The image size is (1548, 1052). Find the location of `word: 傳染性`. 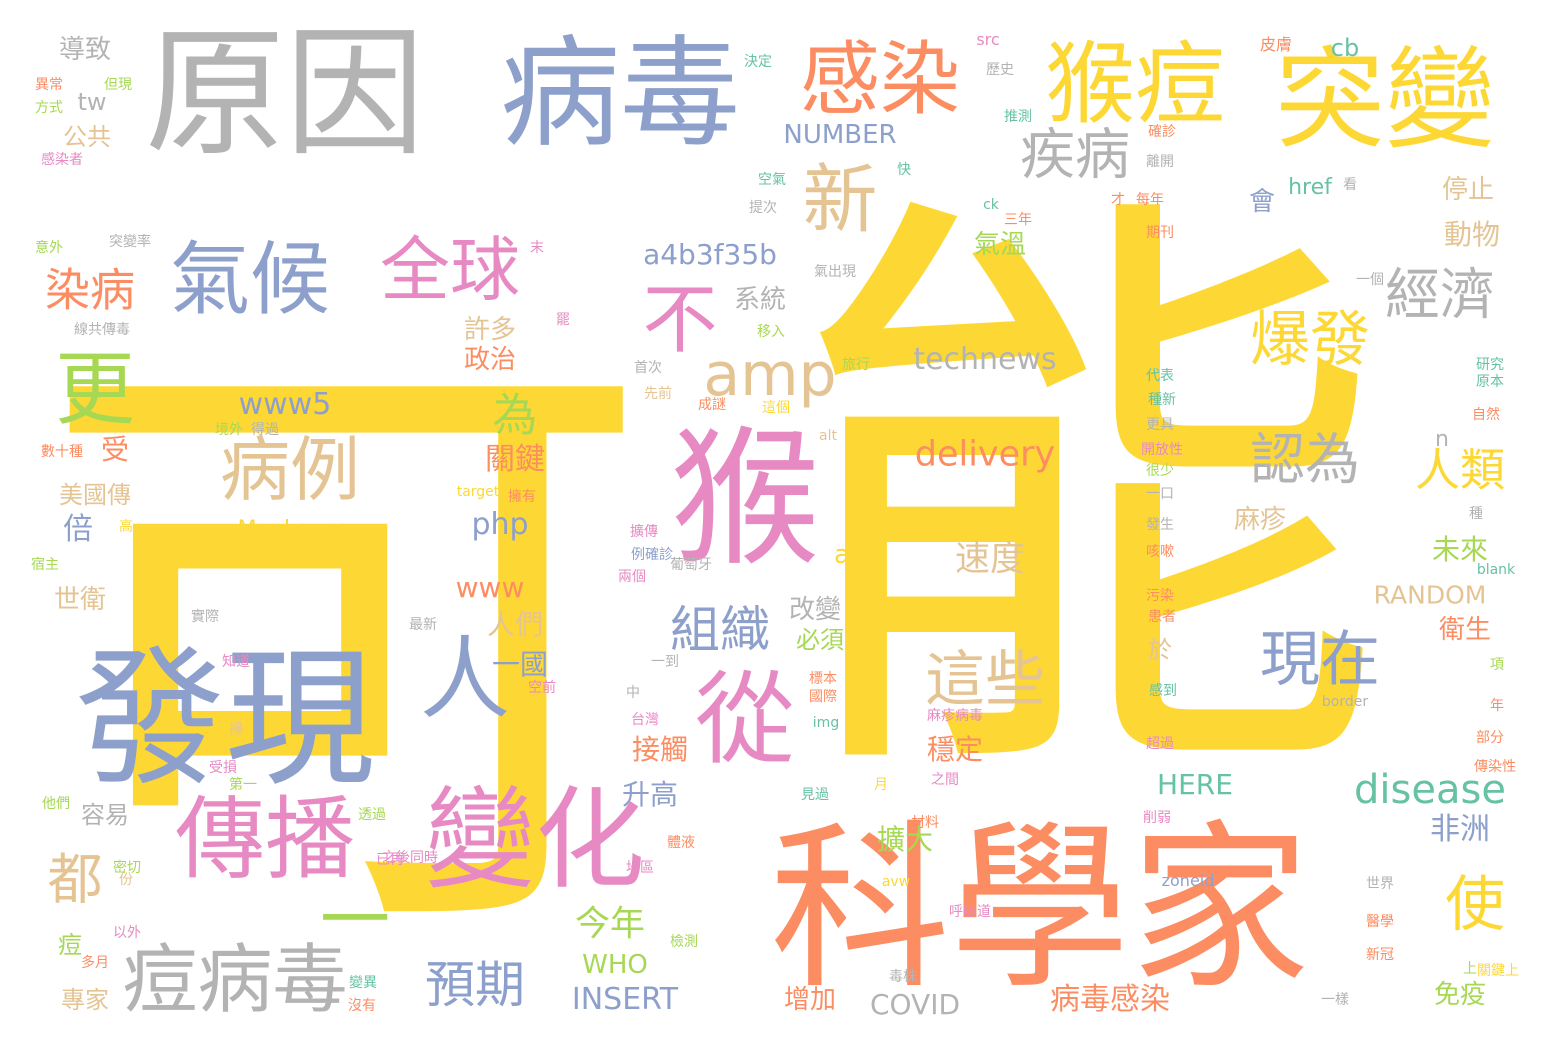

word: 傳染性 is located at coordinates (1495, 767).